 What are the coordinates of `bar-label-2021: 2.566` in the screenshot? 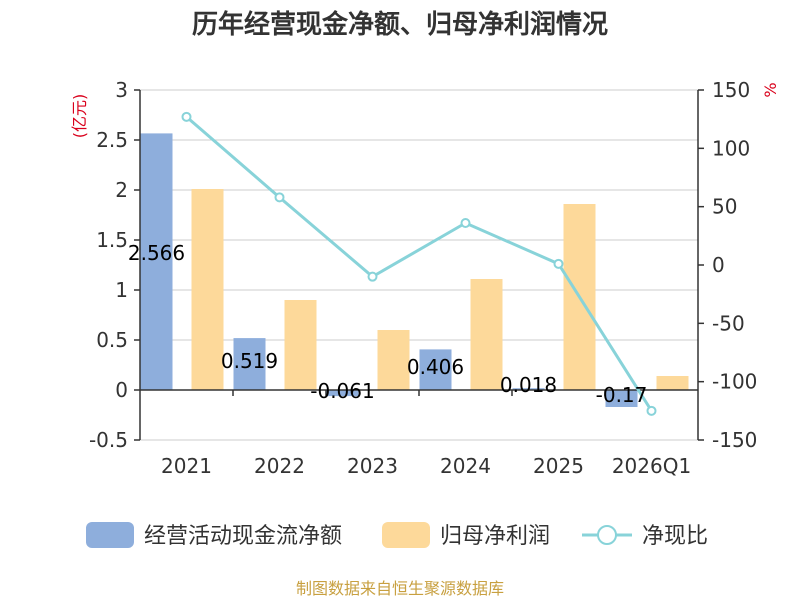 It's located at (156, 253).